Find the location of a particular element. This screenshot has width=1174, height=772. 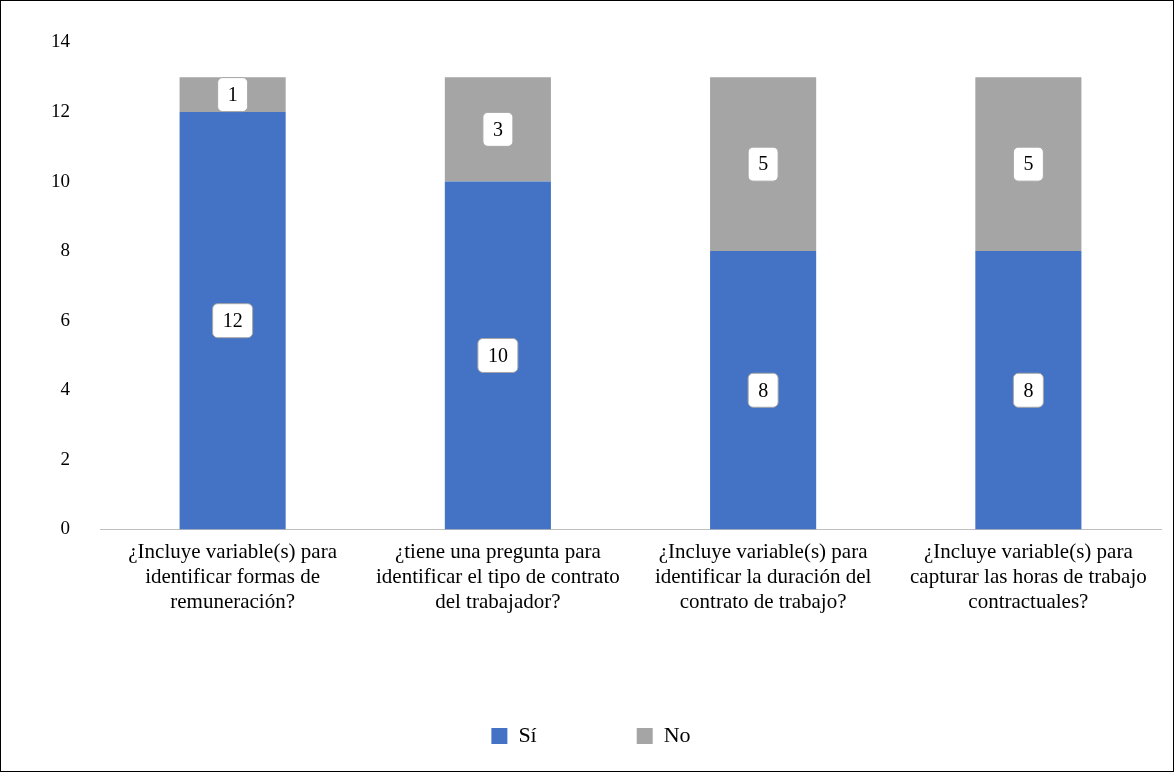

y-tick-label: 10 is located at coordinates (60, 180).